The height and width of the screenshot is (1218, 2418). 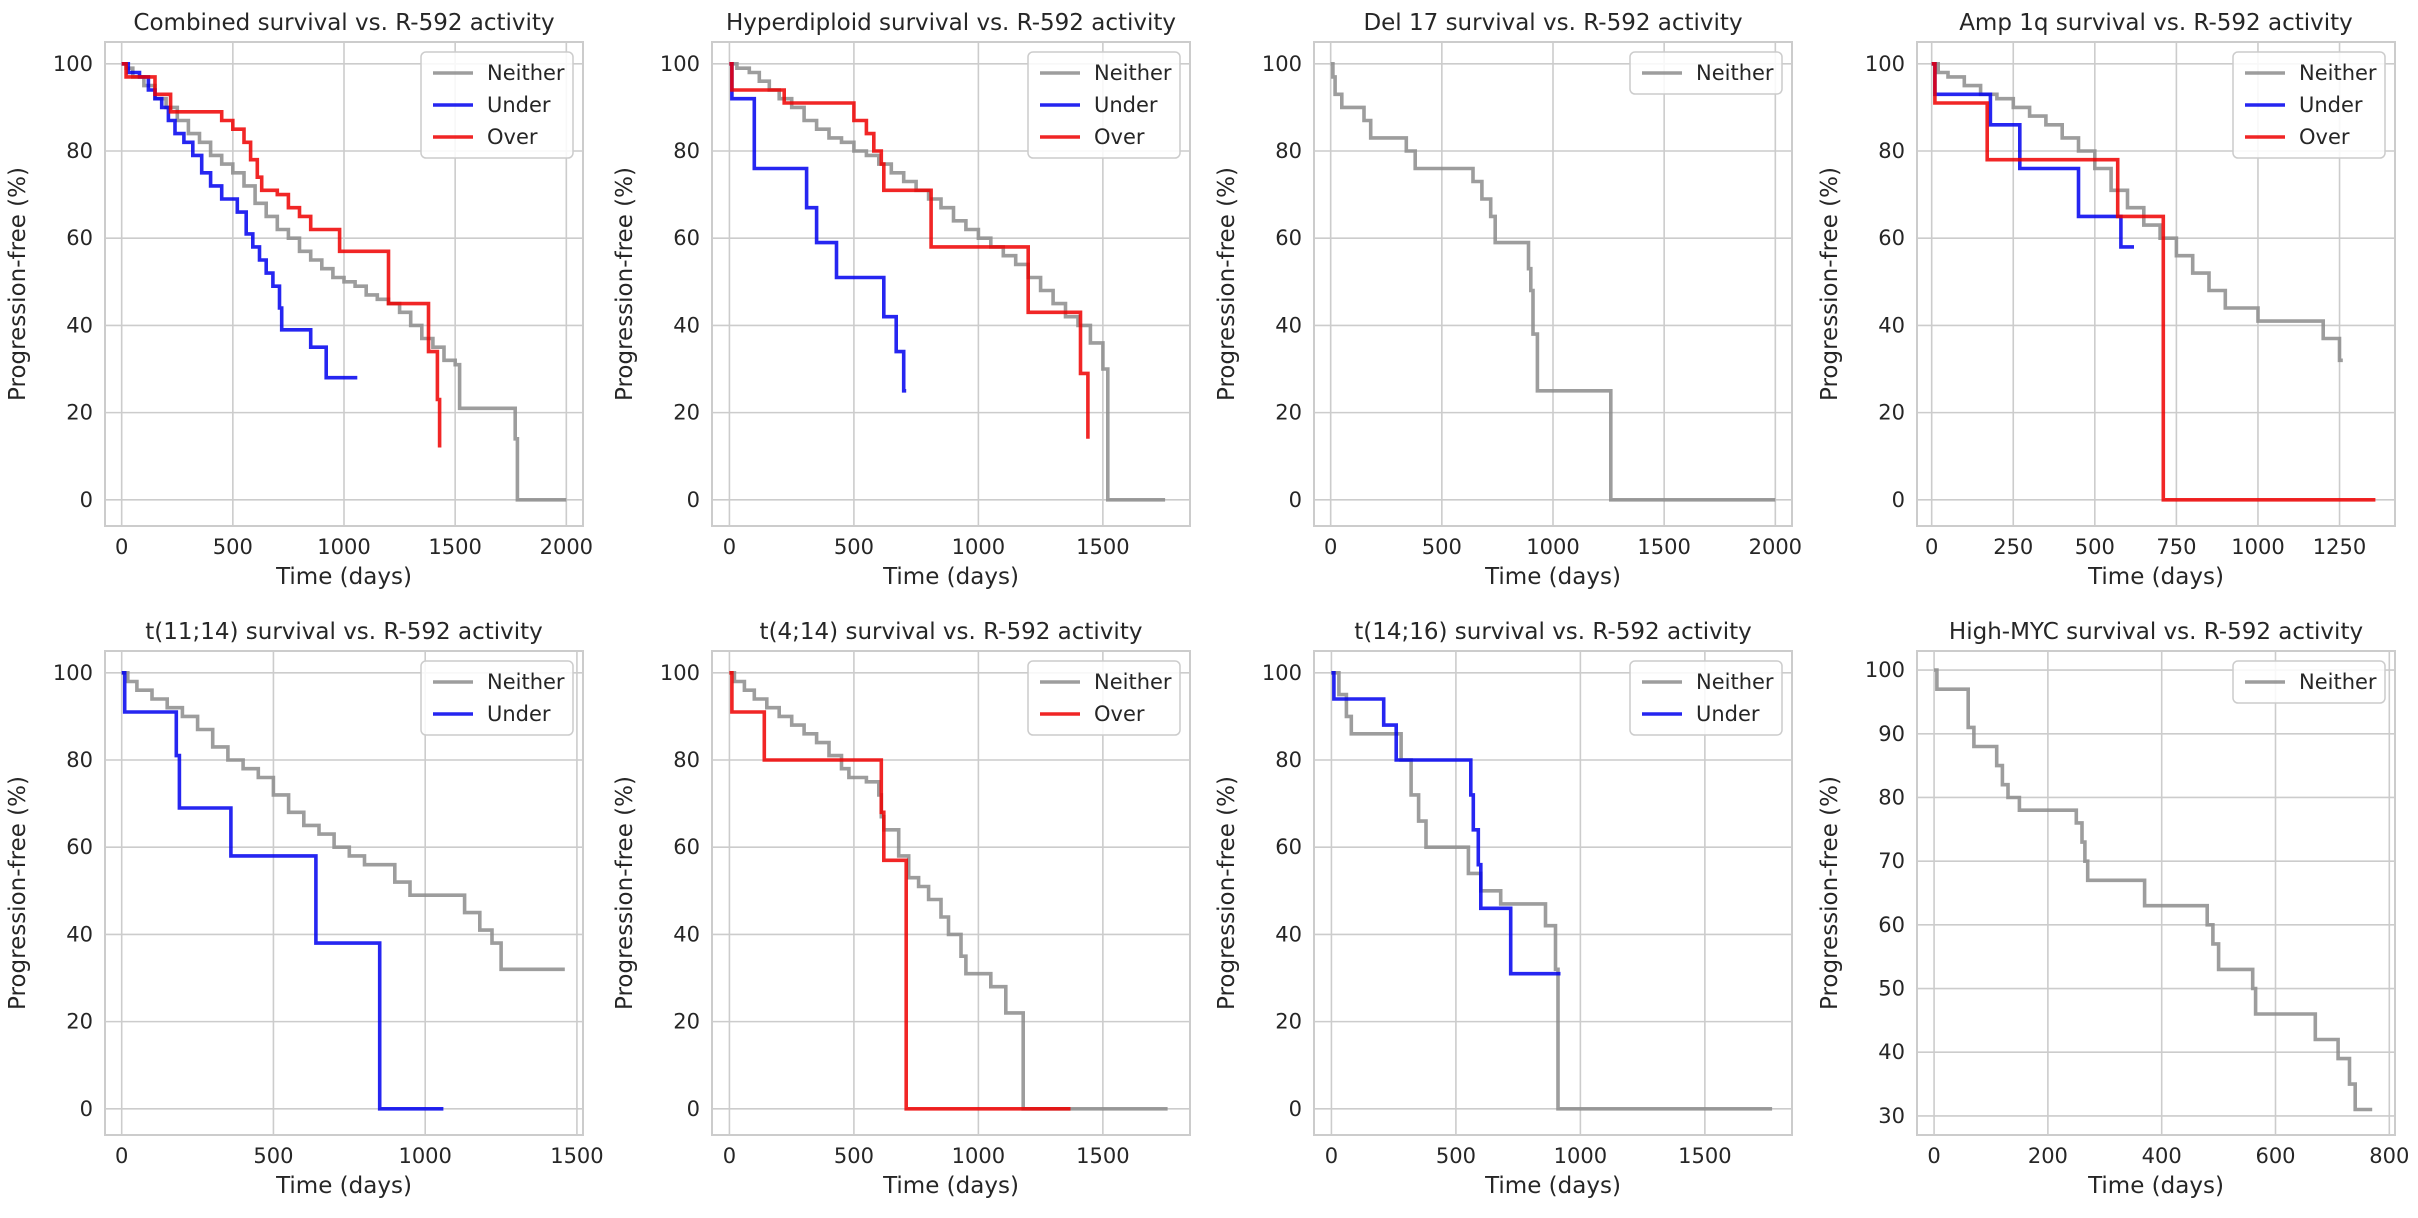 What do you see at coordinates (951, 632) in the screenshot?
I see `chart-title: t(4;14) survival vs. R-592 activity` at bounding box center [951, 632].